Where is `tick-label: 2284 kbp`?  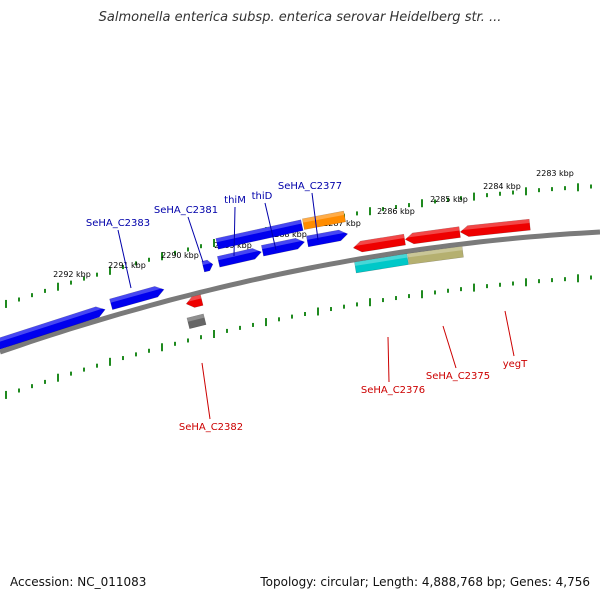
tick-label: 2284 kbp is located at coordinates (502, 186).